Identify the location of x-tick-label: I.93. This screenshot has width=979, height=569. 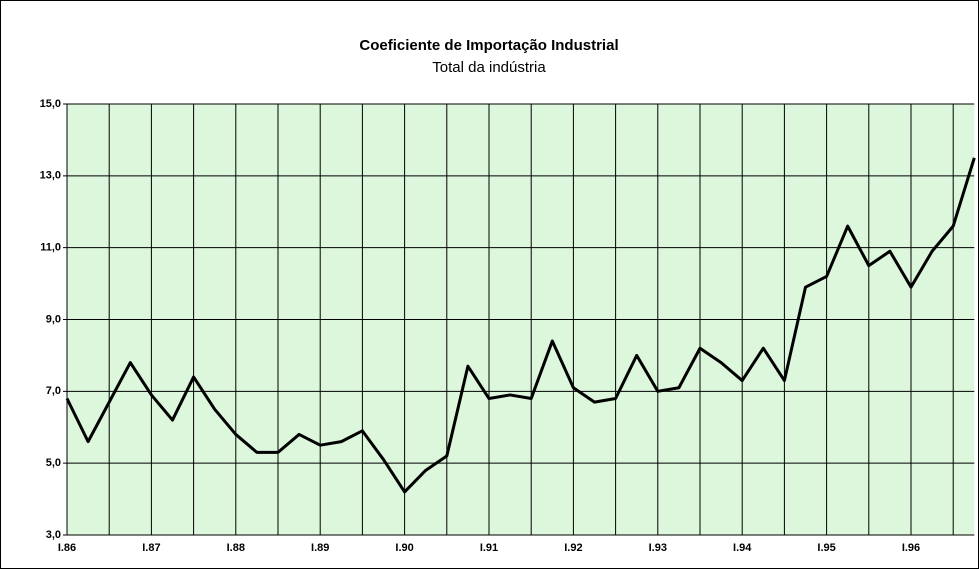
(658, 548).